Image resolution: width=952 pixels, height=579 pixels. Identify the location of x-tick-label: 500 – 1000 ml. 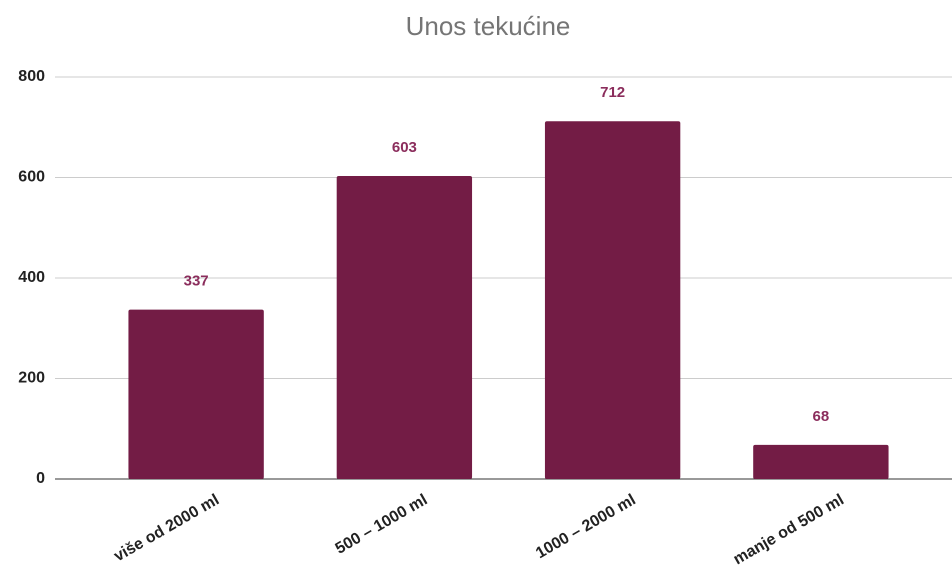
(382, 524).